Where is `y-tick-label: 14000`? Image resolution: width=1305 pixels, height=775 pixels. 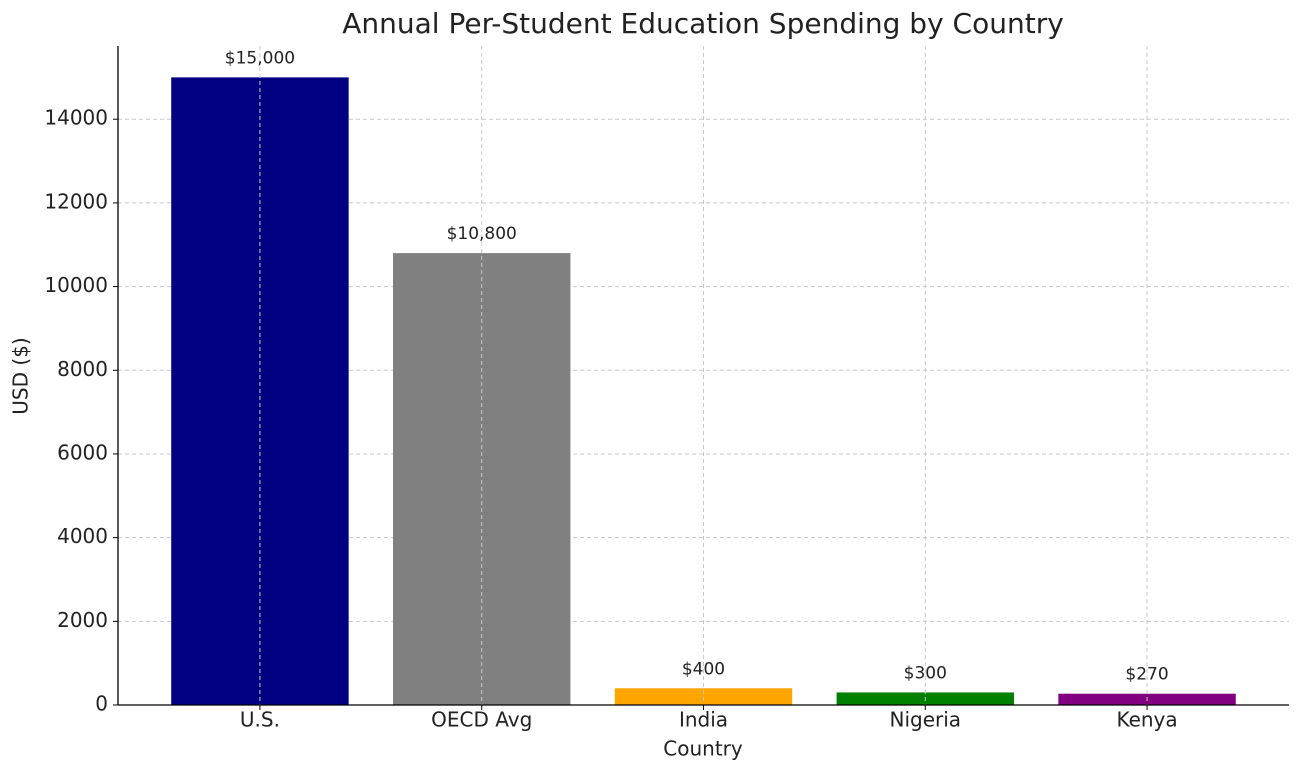 y-tick-label: 14000 is located at coordinates (76, 118).